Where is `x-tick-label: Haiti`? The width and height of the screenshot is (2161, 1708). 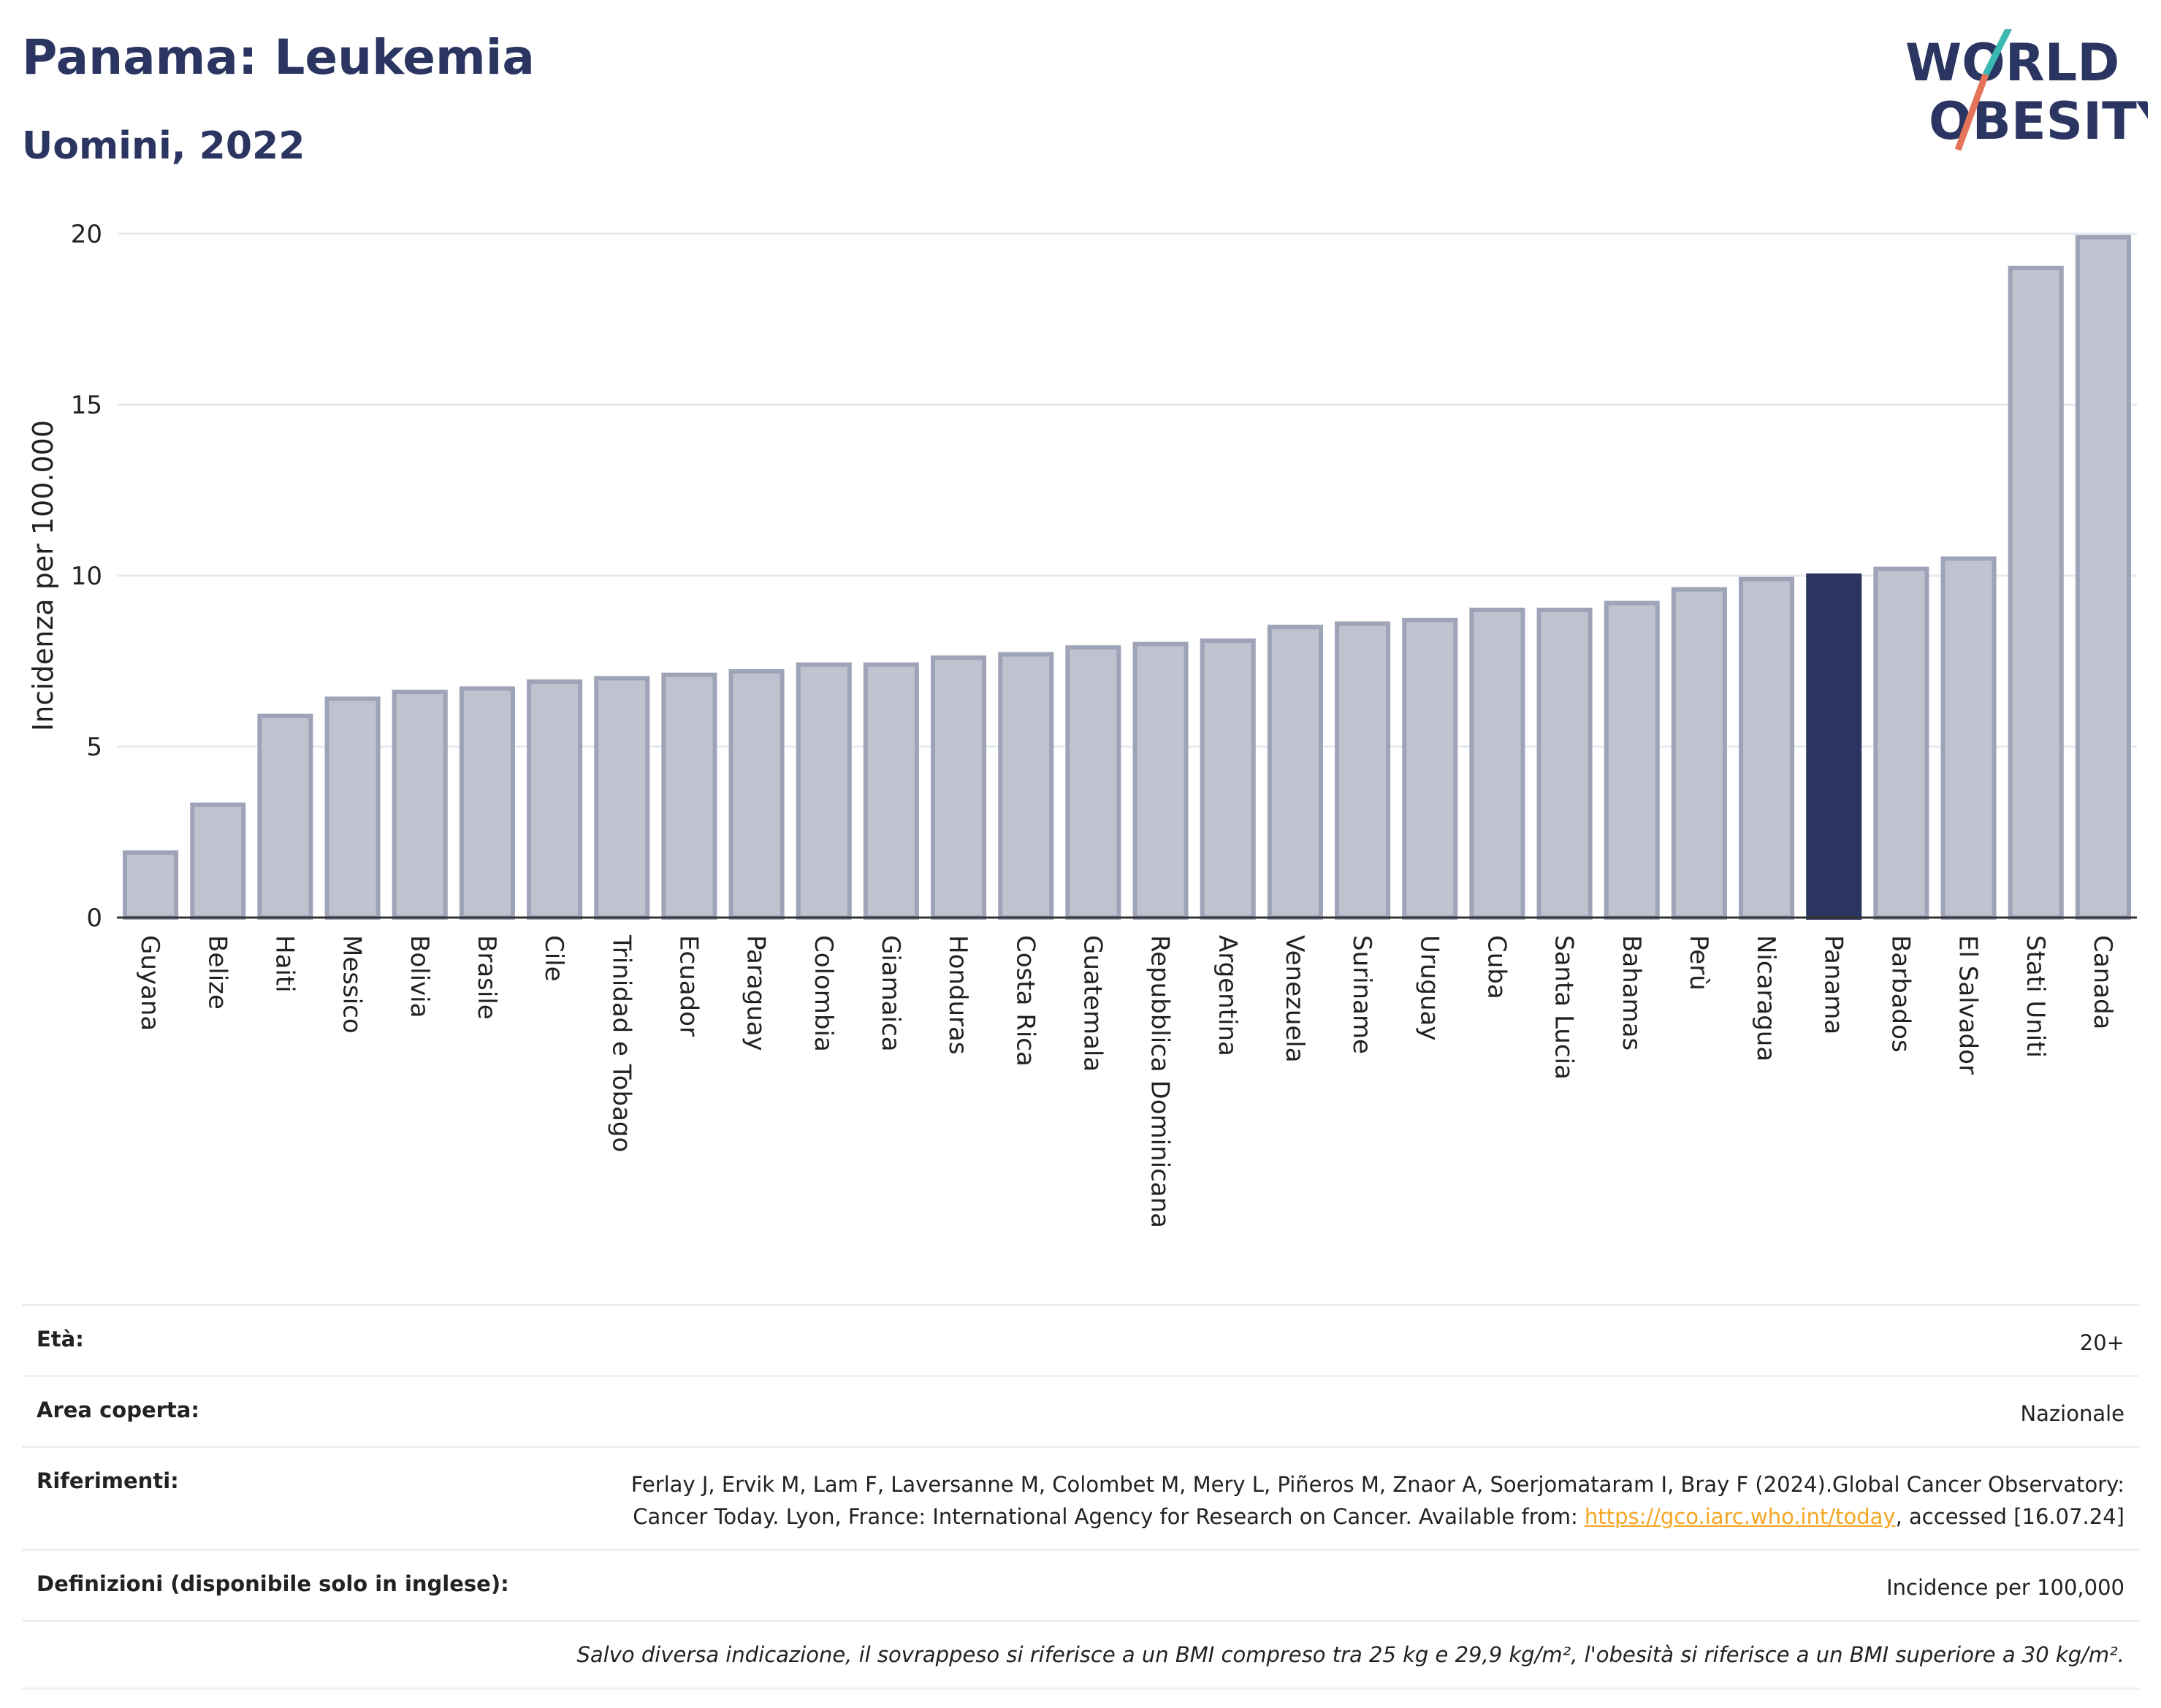 x-tick-label: Haiti is located at coordinates (284, 964).